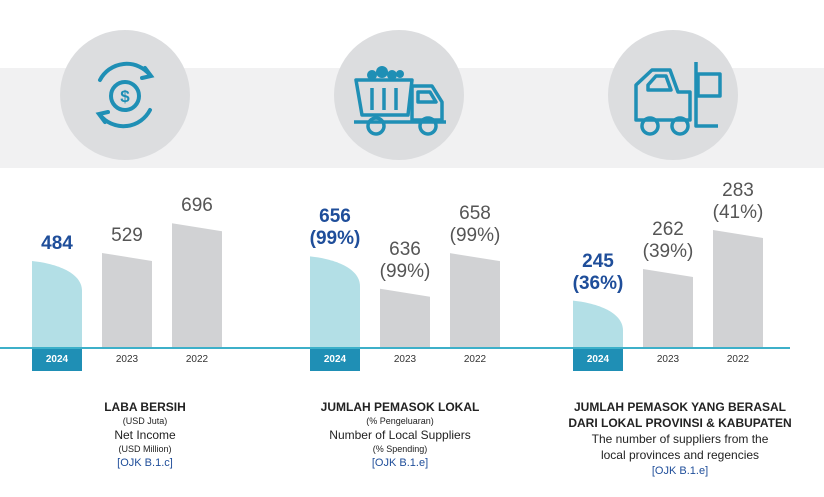 This screenshot has height=497, width=824. I want to click on chart-2-bar-2022, so click(475, 300).